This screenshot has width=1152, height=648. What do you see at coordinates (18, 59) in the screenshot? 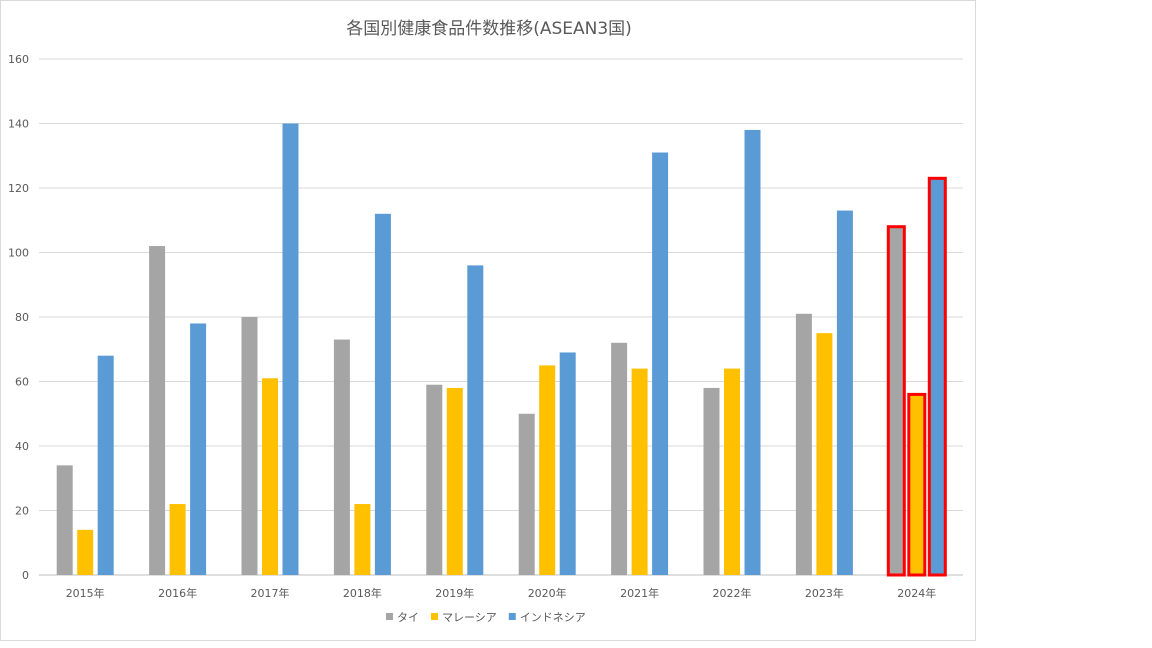
I see `y-tick-label: 160` at bounding box center [18, 59].